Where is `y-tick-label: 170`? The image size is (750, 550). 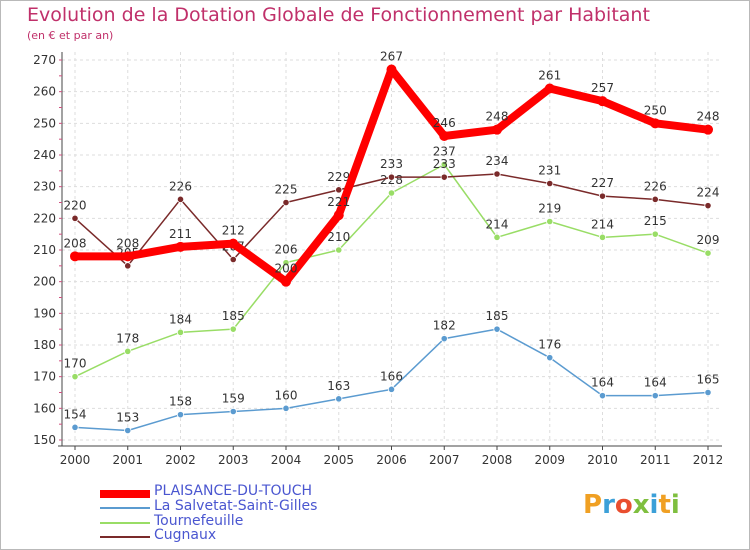
y-tick-label: 170 is located at coordinates (44, 377).